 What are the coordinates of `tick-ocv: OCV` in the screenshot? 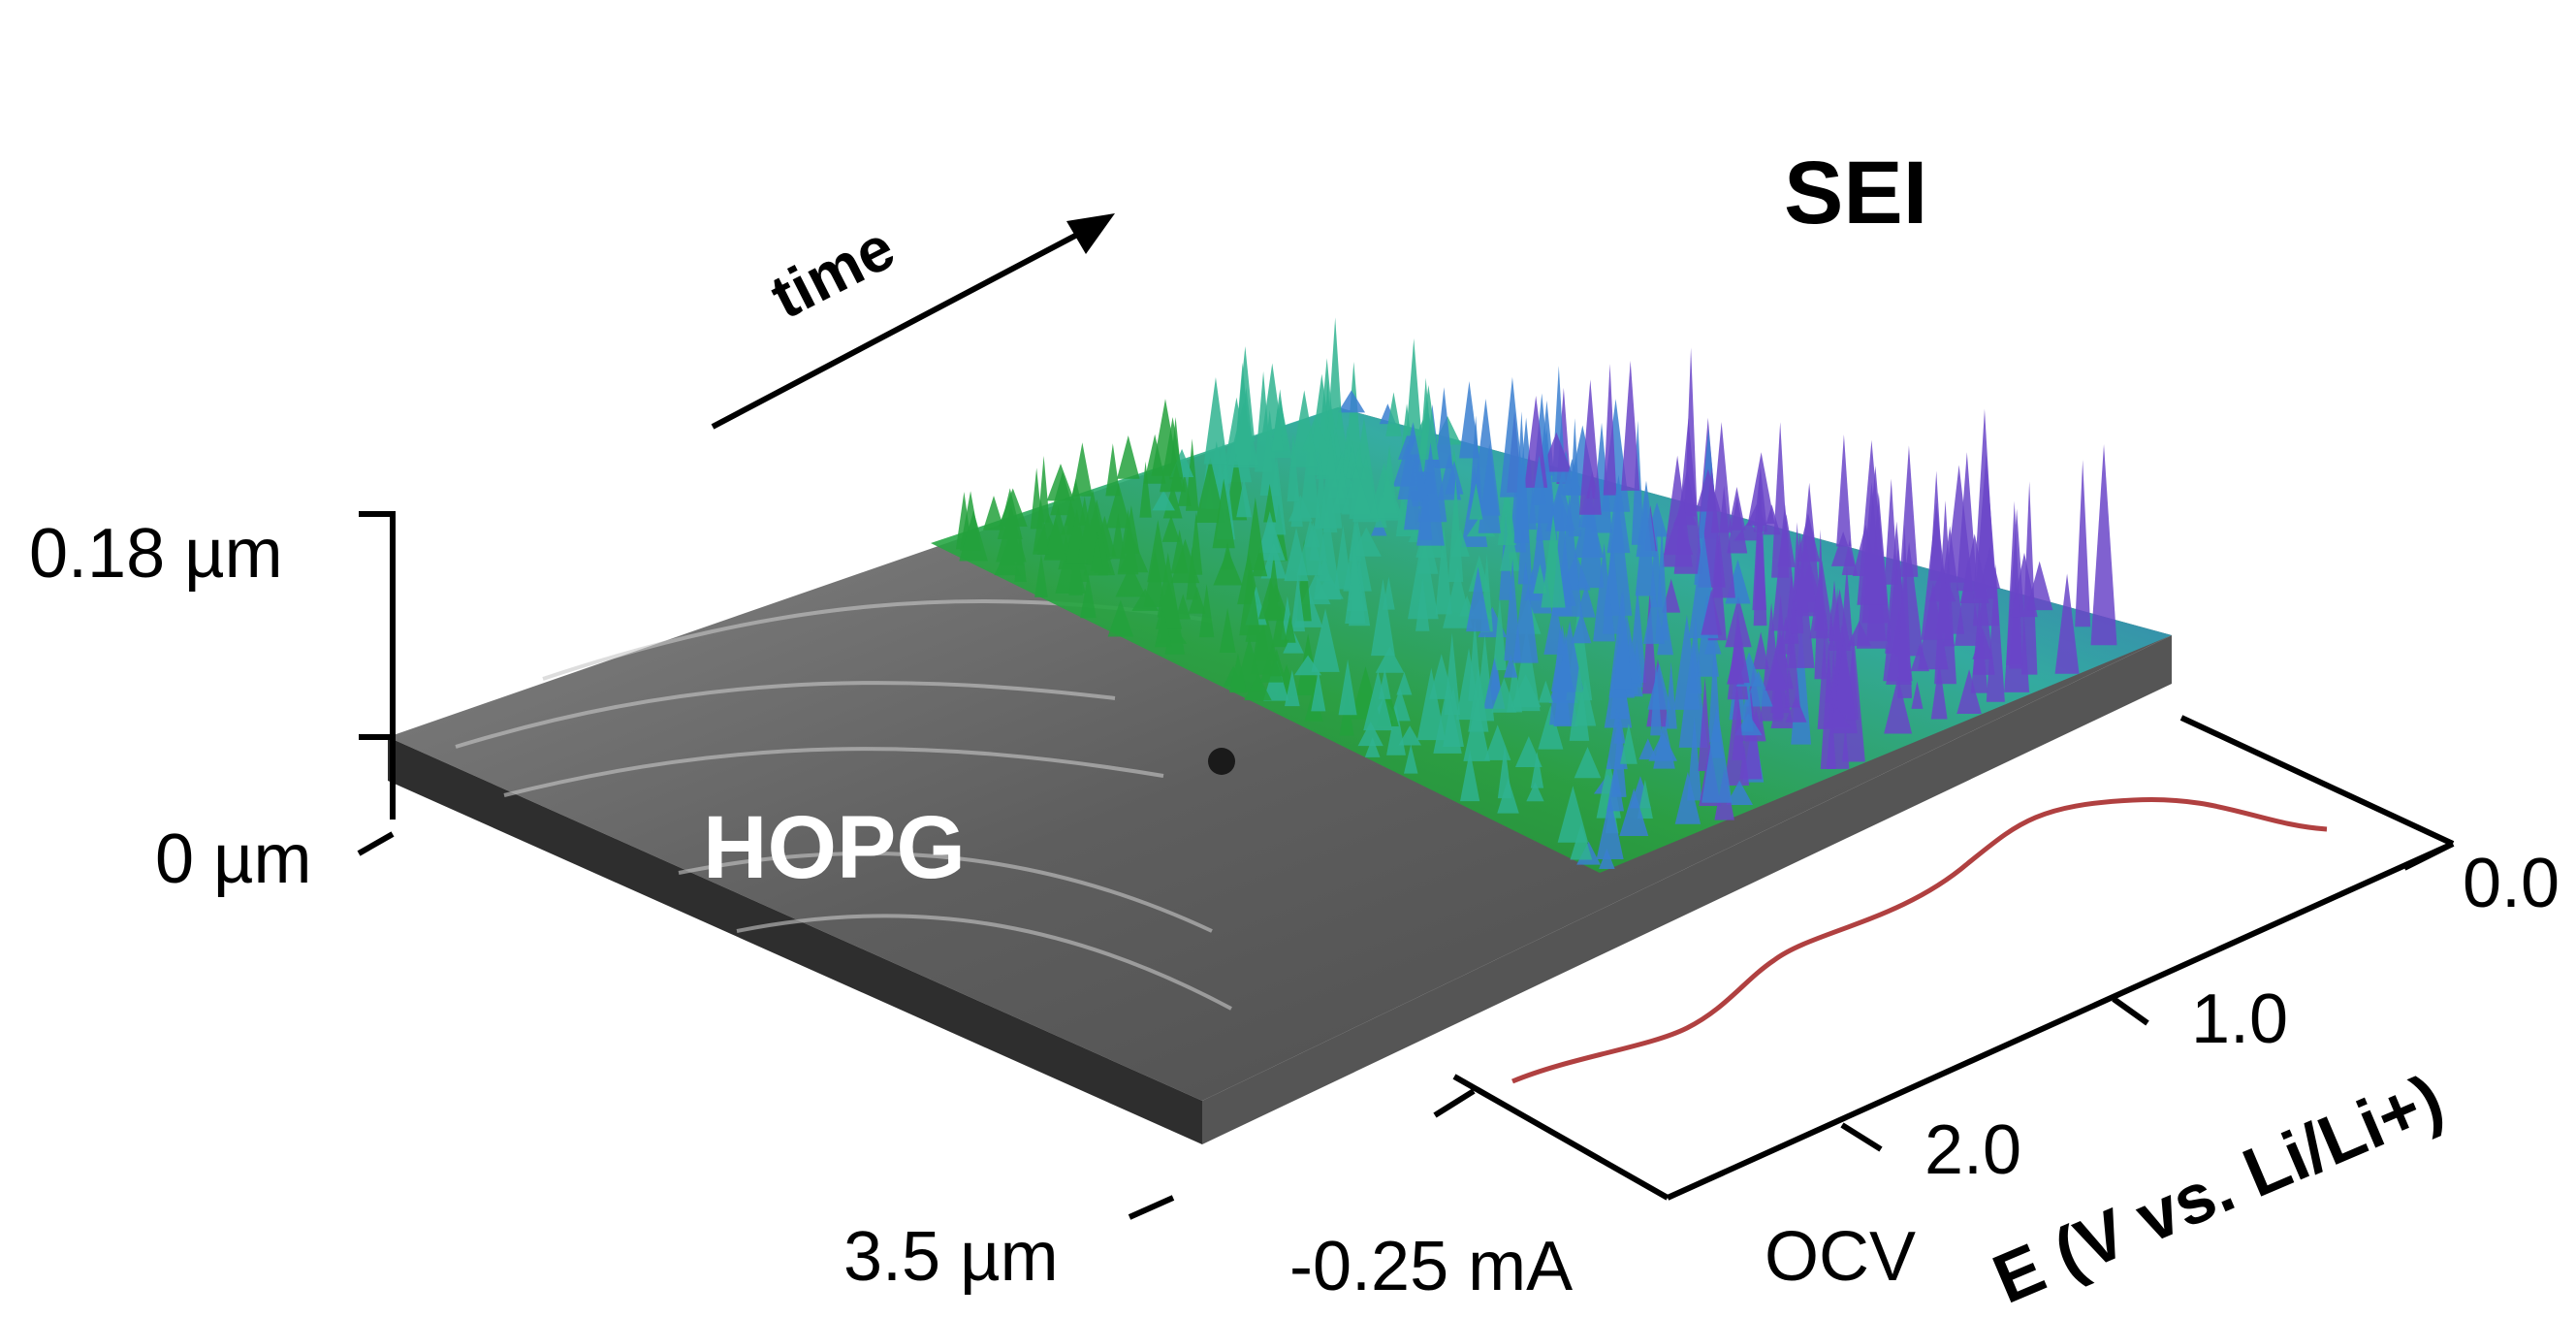 It's located at (1840, 1257).